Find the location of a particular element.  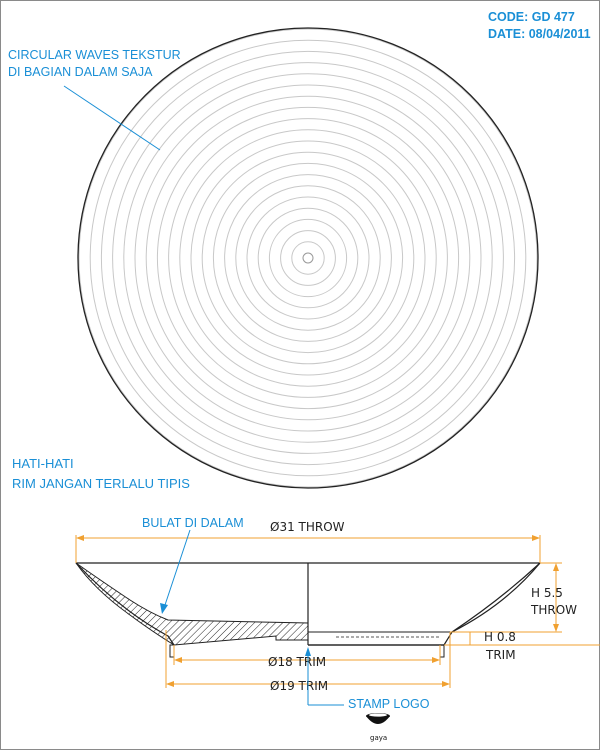

trim-diameter-18-label: Ø18 TRIM is located at coordinates (297, 662).